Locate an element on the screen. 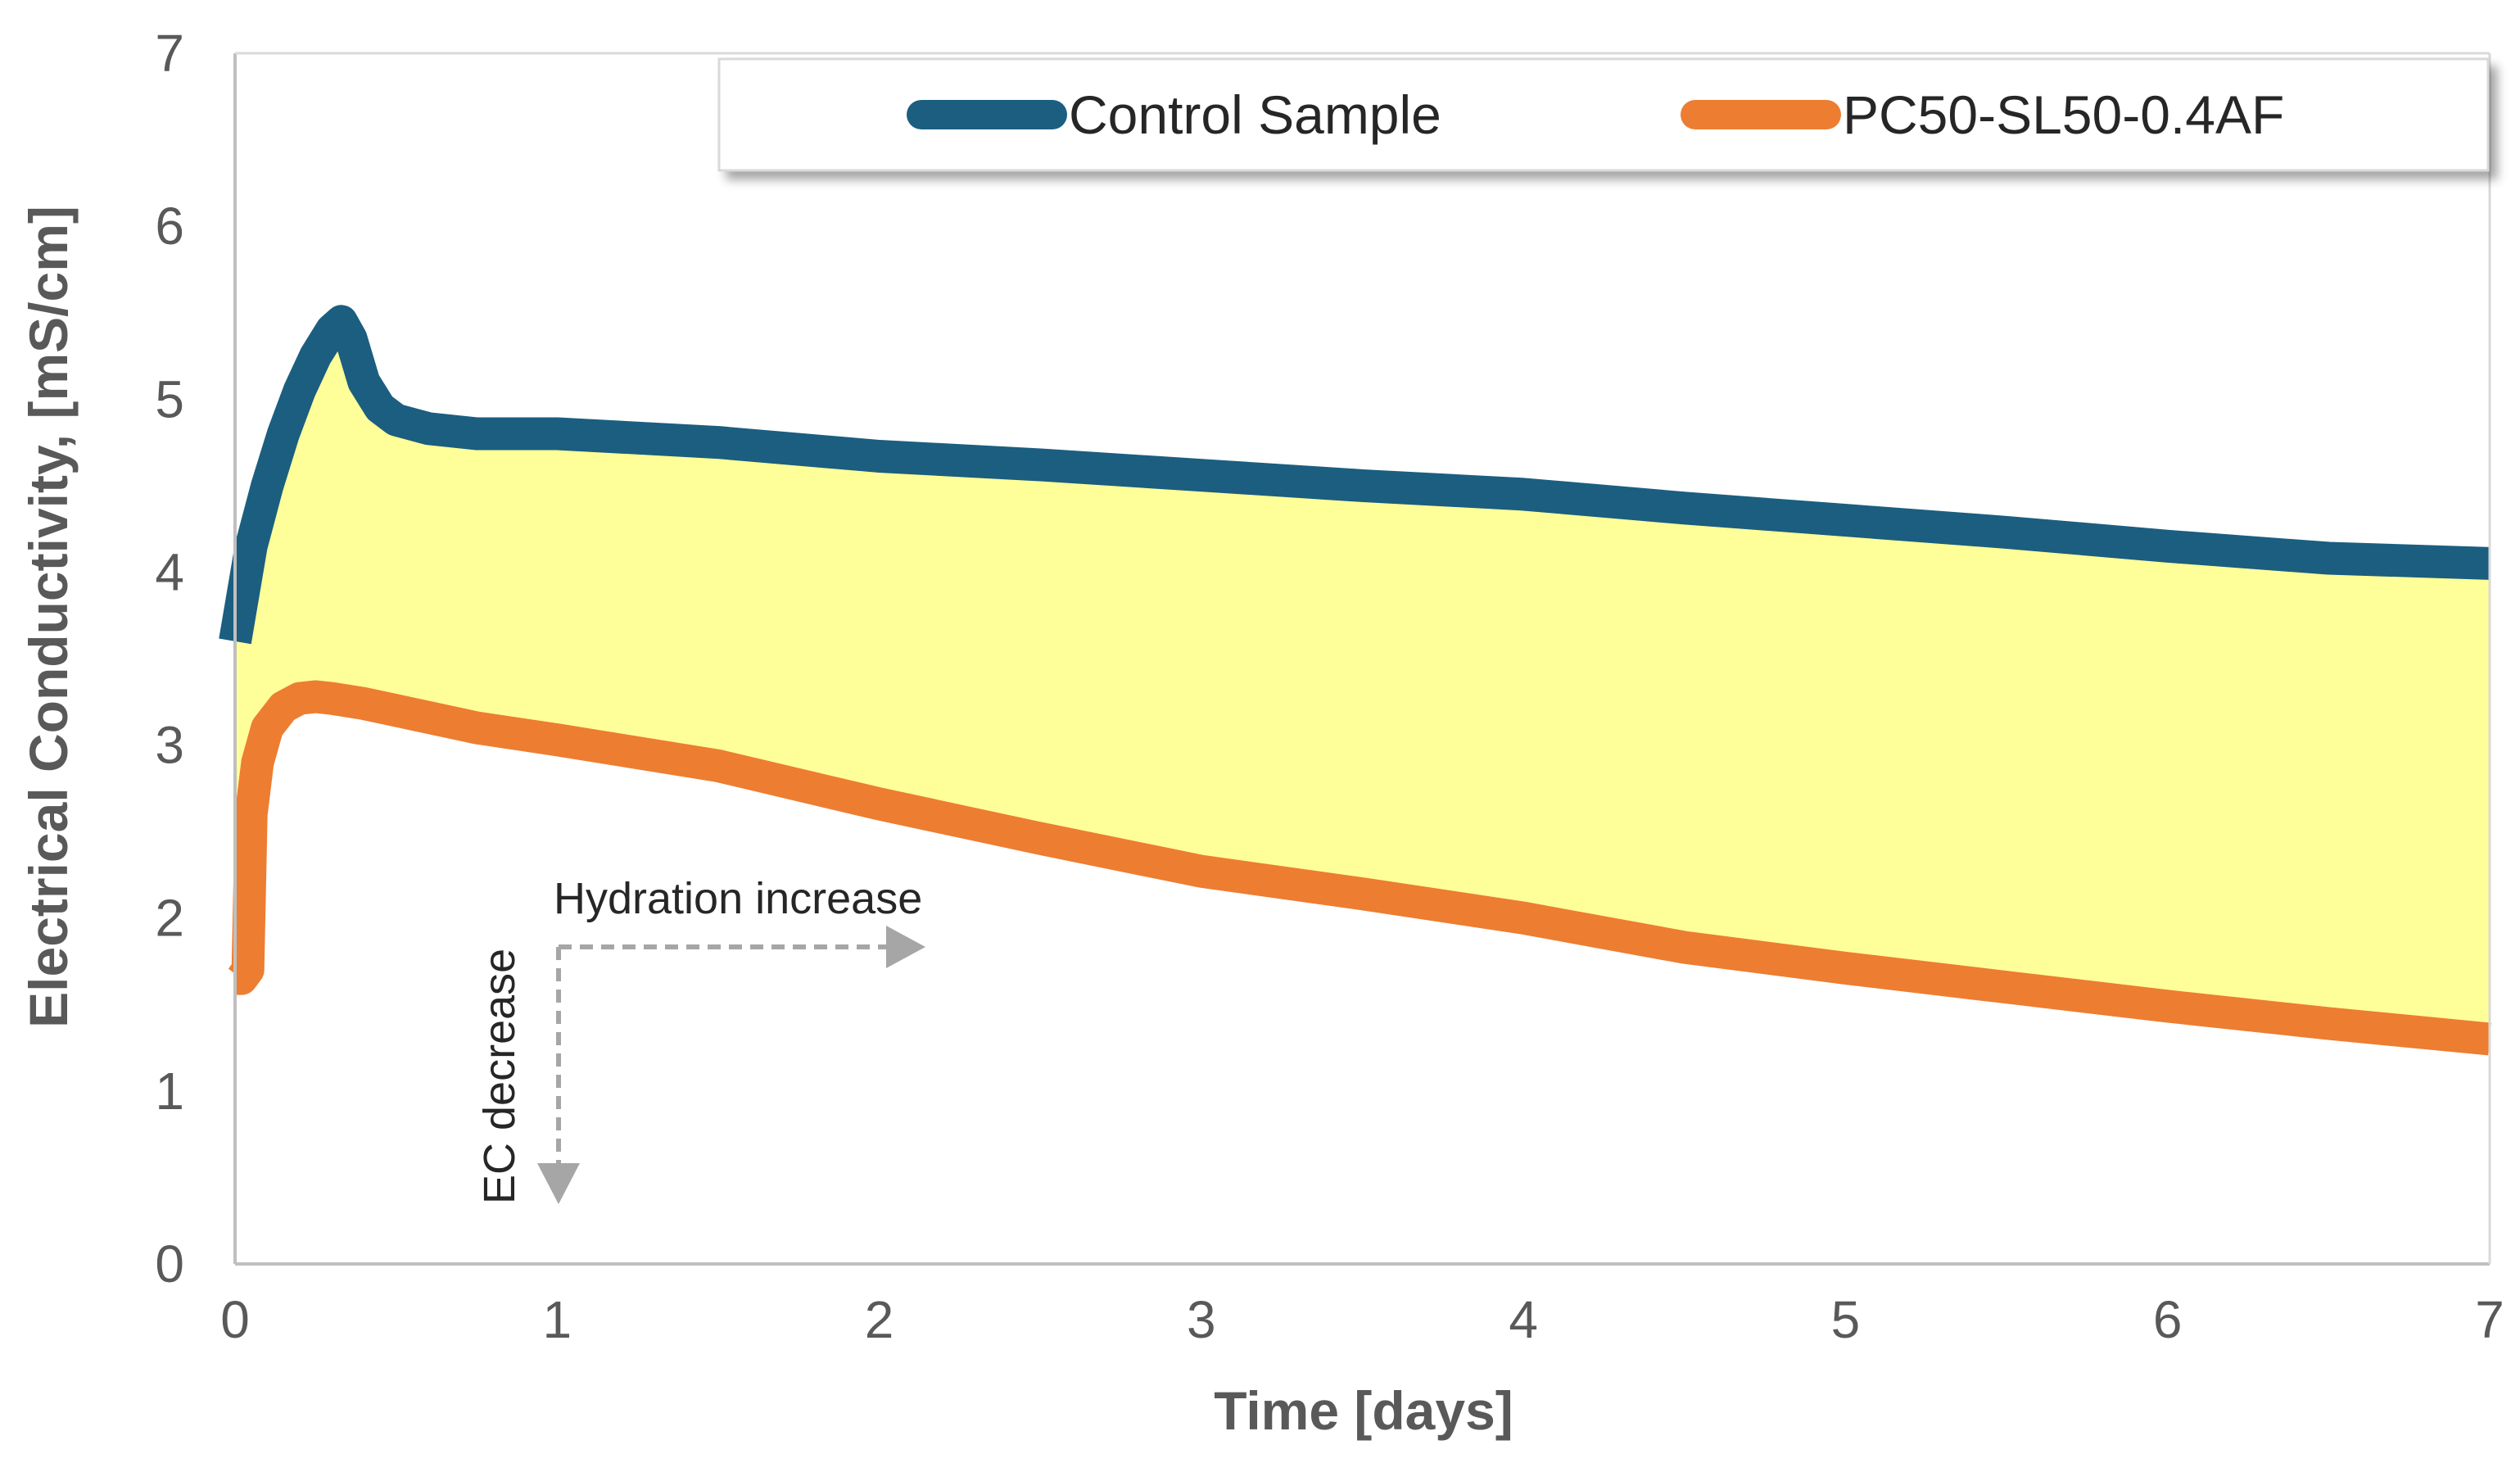  x-axis-title: Time [days] is located at coordinates (1363, 1410).